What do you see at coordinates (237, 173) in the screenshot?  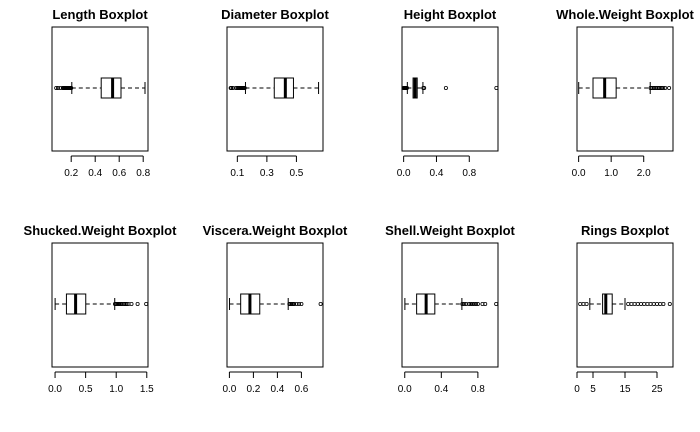 I see `x-tick-label: 0.1` at bounding box center [237, 173].